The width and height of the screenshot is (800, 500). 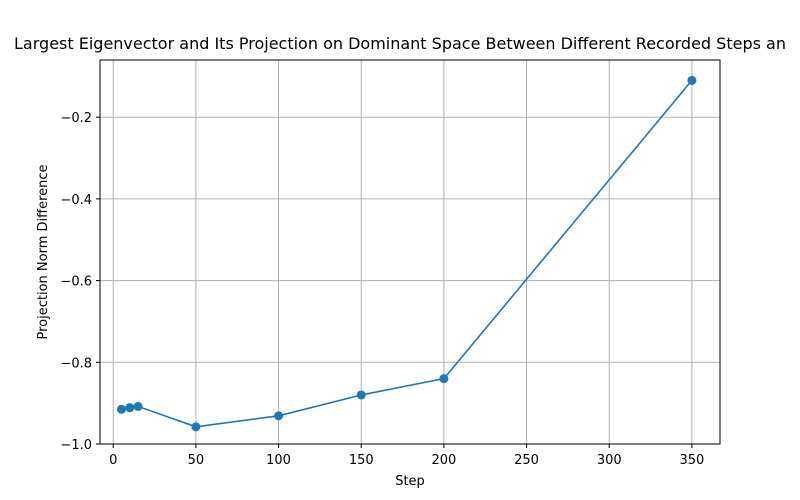 What do you see at coordinates (526, 460) in the screenshot?
I see `x-tick-label: 250` at bounding box center [526, 460].